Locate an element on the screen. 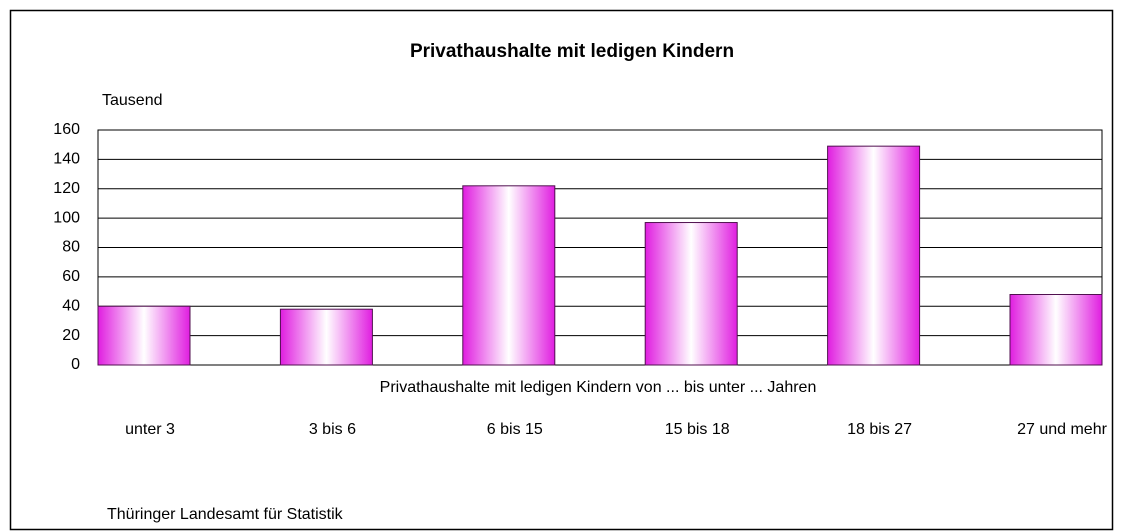 Image resolution: width=1123 pixels, height=532 pixels. y-tick-label: 20 is located at coordinates (71, 335).